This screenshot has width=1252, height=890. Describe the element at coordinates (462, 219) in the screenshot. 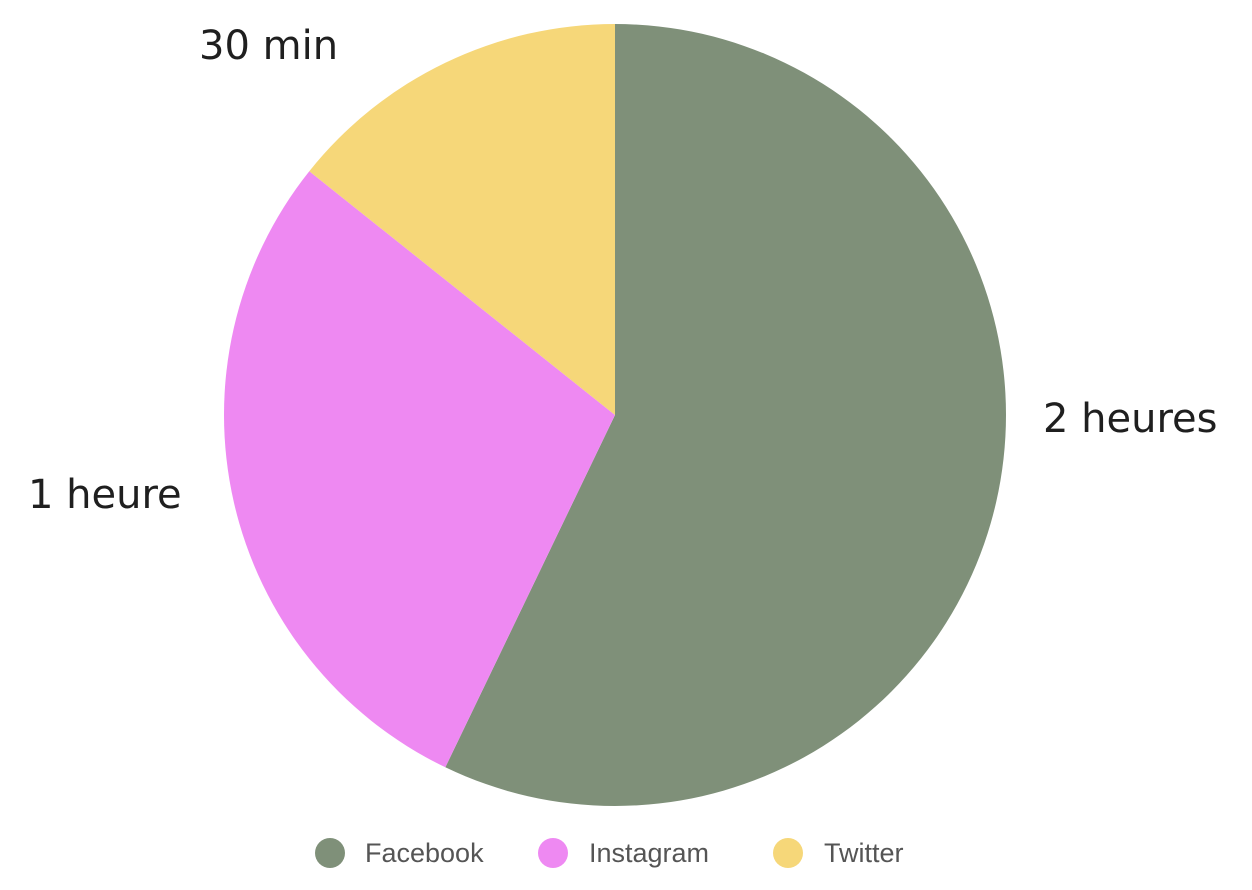

I see `pie-slice-twitter` at that location.